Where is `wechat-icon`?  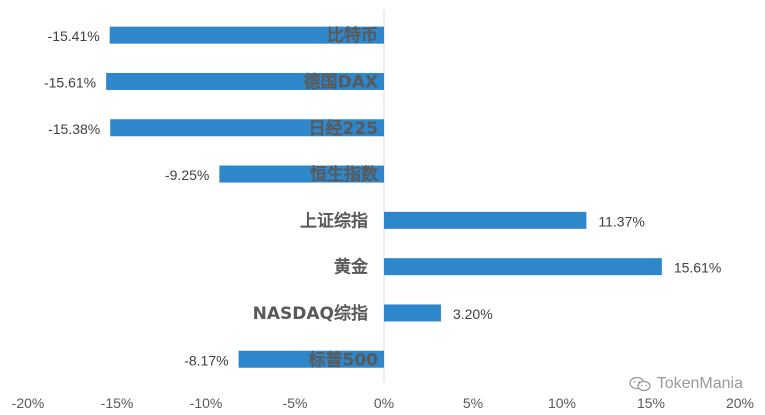
wechat-icon is located at coordinates (640, 384).